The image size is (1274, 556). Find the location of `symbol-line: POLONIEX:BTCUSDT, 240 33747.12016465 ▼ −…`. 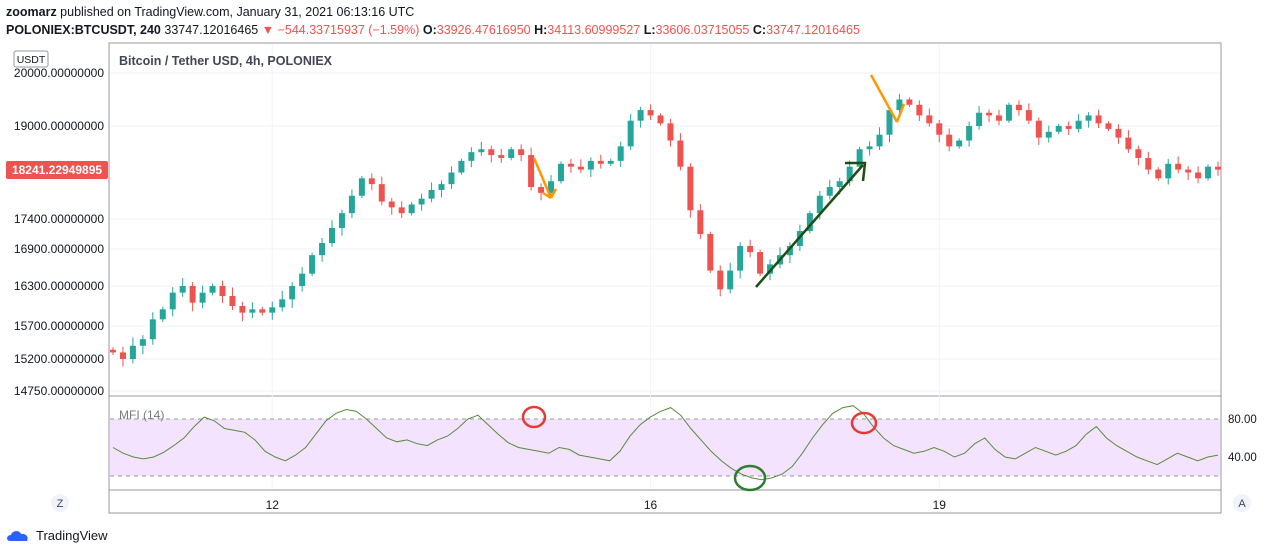

symbol-line: POLONIEX:BTCUSDT, 240 33747.12016465 ▼ −… is located at coordinates (433, 30).